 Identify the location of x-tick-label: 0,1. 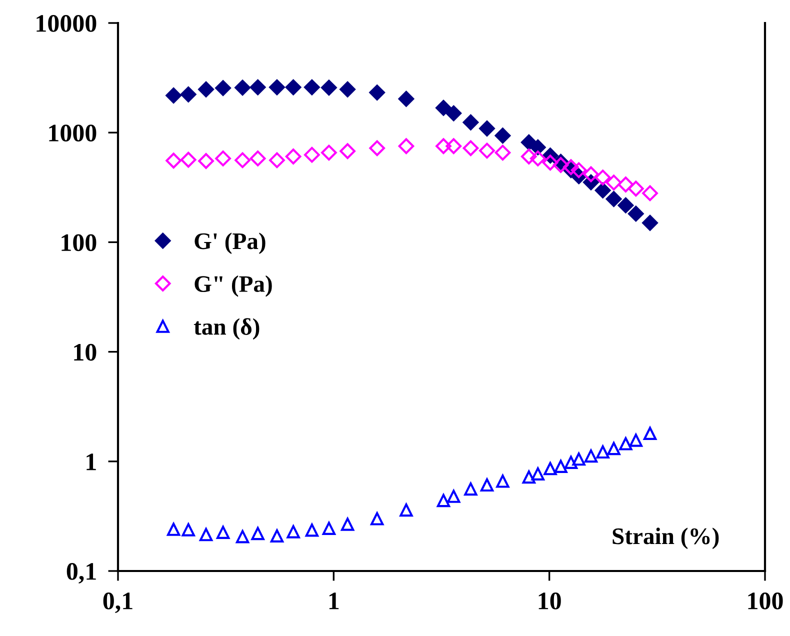
(117, 603).